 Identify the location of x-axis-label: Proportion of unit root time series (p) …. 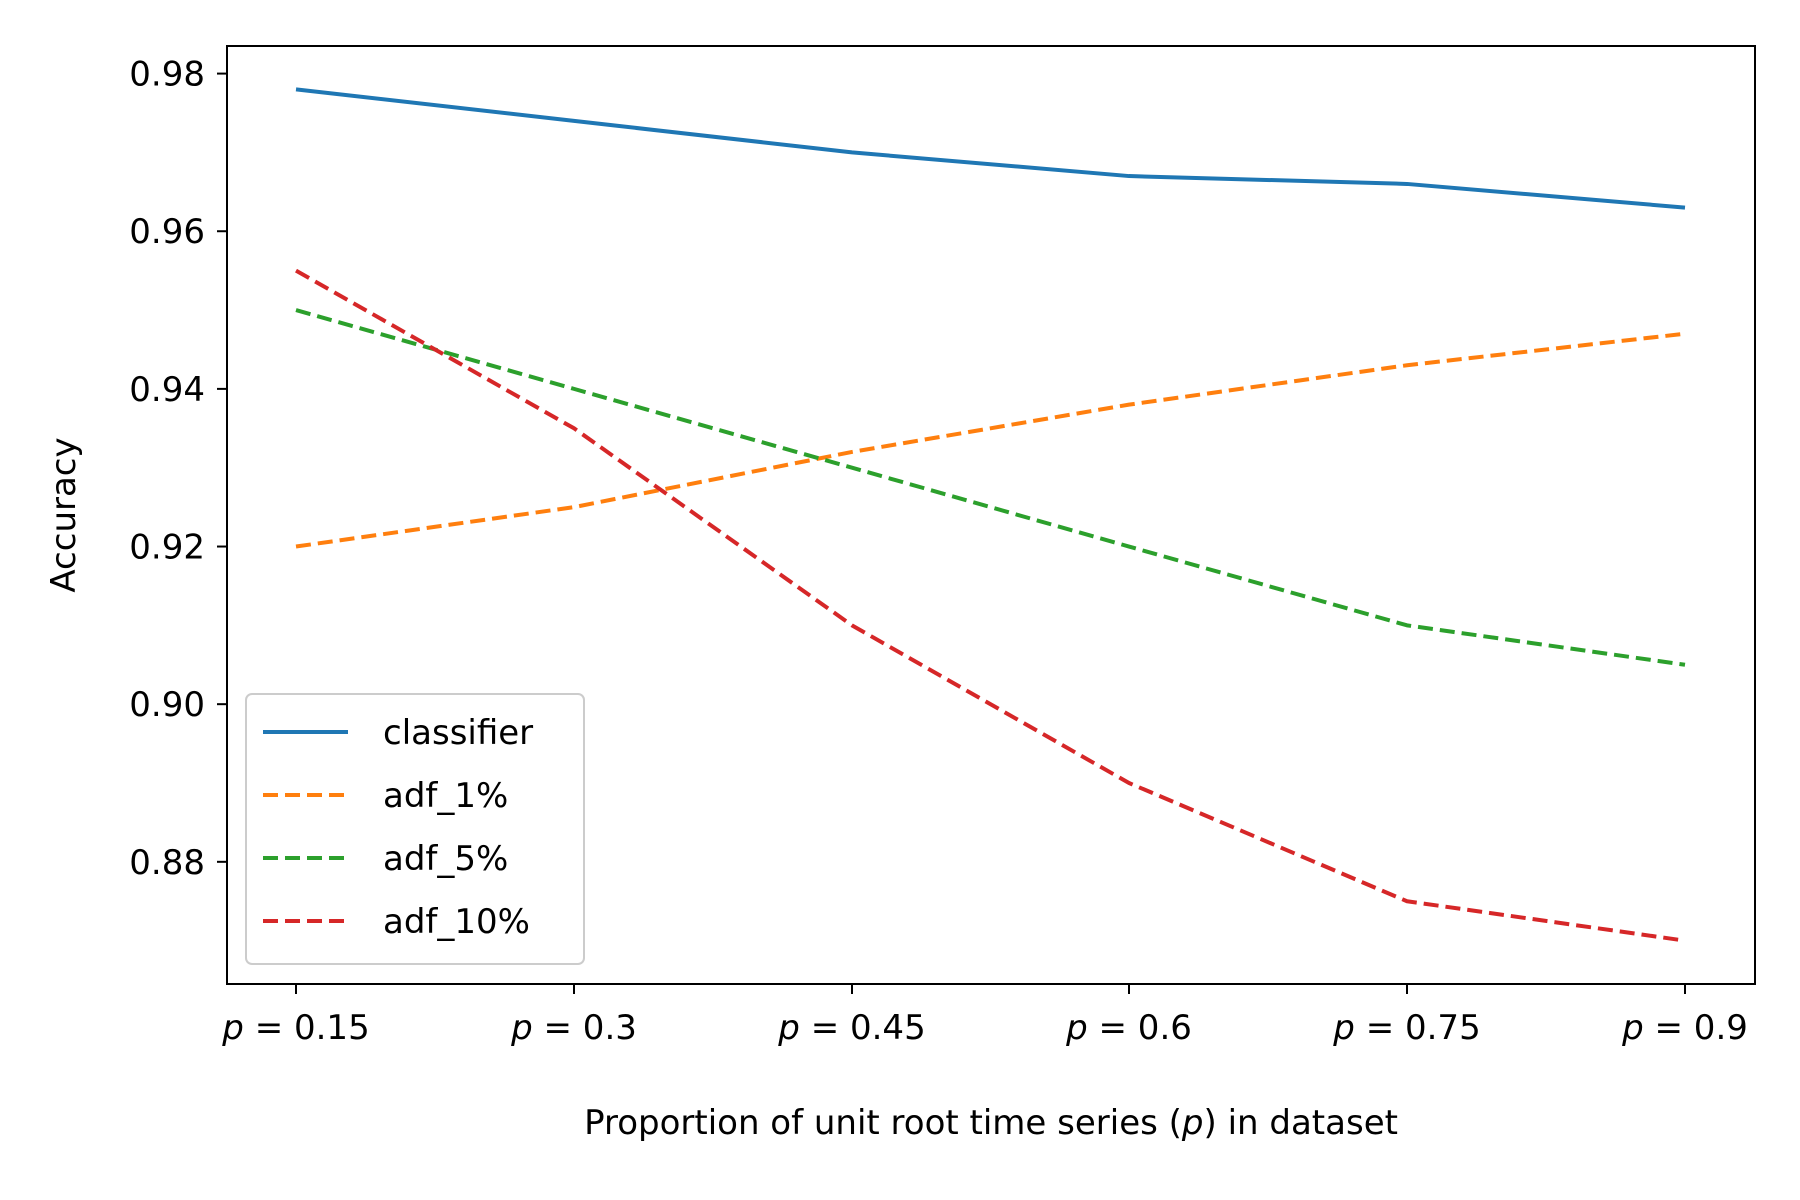
(991, 1123).